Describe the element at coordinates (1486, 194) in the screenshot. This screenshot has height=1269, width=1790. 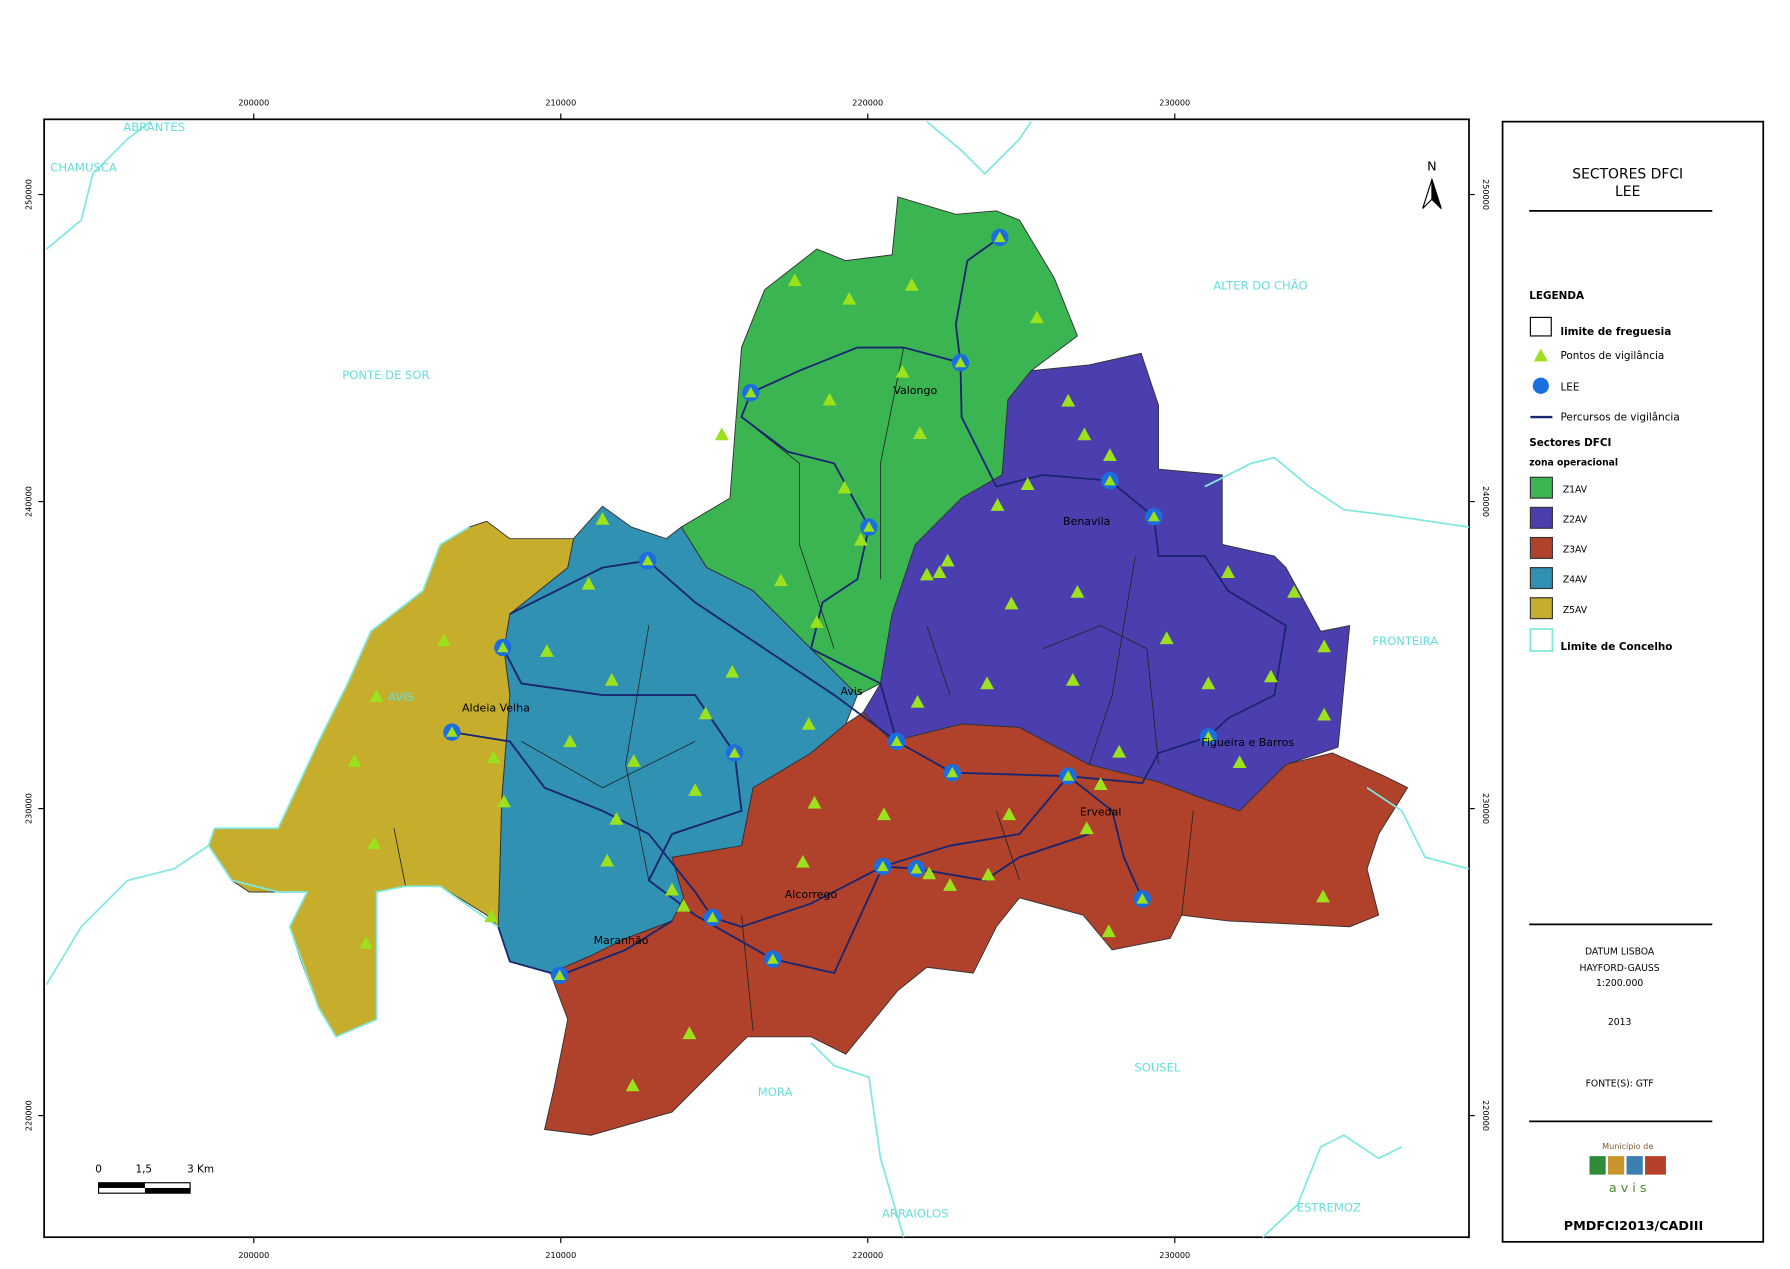
I see `y-tick-label: 250000` at that location.